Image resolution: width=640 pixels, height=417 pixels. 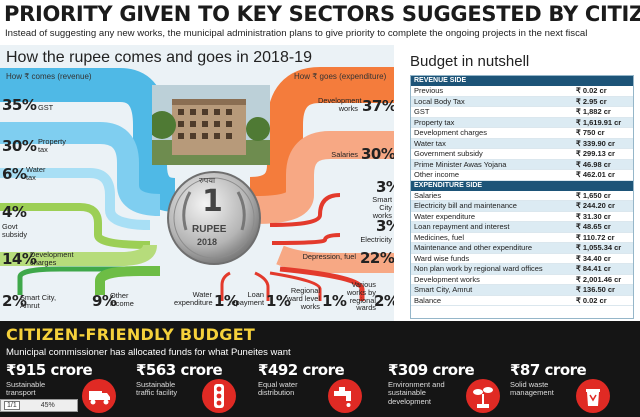 What do you see at coordinates (377, 258) in the screenshot?
I see `expenditure-depression-fuel-pct: 22%` at bounding box center [377, 258].